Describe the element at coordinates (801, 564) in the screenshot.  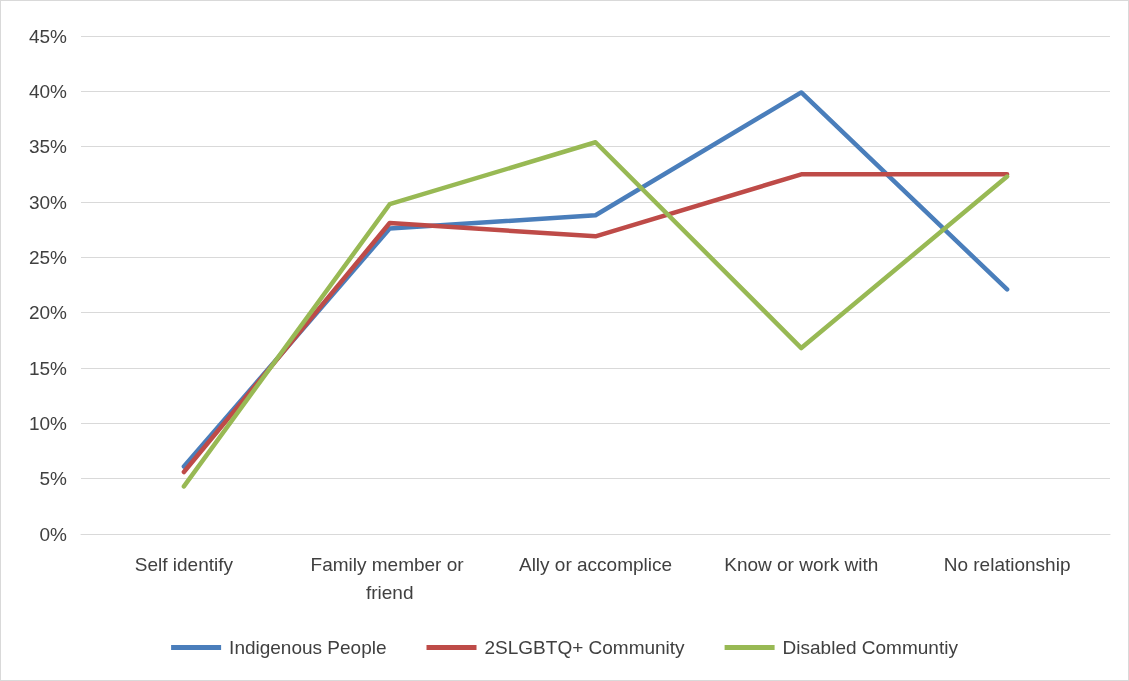
I see `x-tick-label: Know or work with` at that location.